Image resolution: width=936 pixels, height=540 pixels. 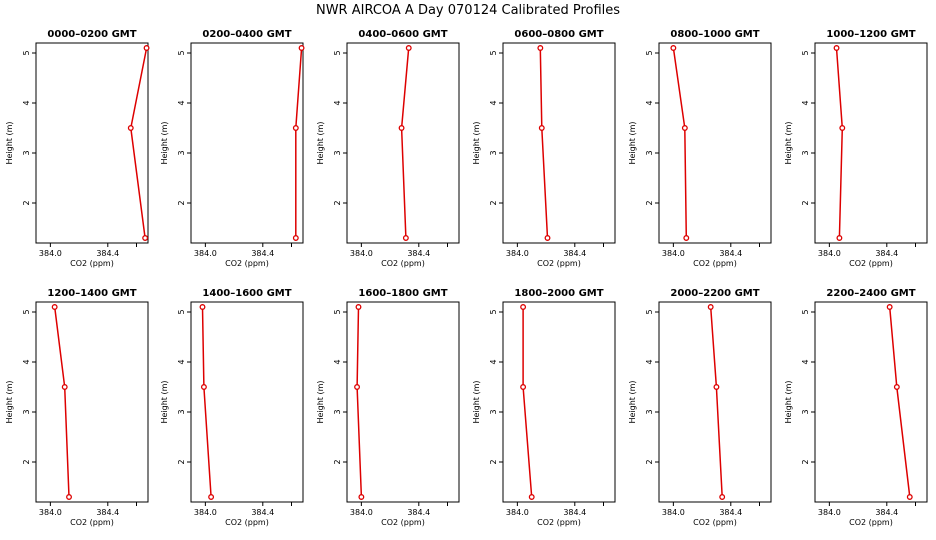 What do you see at coordinates (714, 34) in the screenshot?
I see `panel-title: 0800–1000 GMT` at bounding box center [714, 34].